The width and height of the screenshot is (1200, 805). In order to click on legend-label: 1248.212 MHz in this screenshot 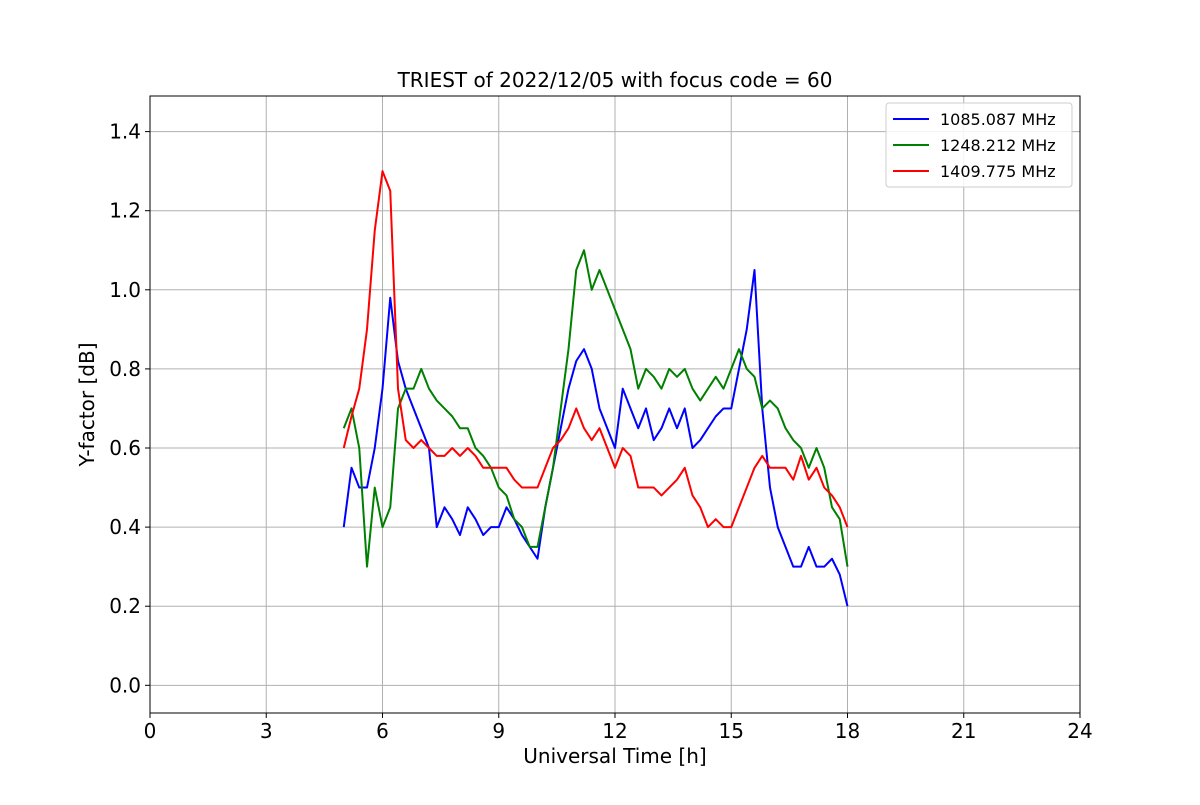, I will do `click(998, 145)`.